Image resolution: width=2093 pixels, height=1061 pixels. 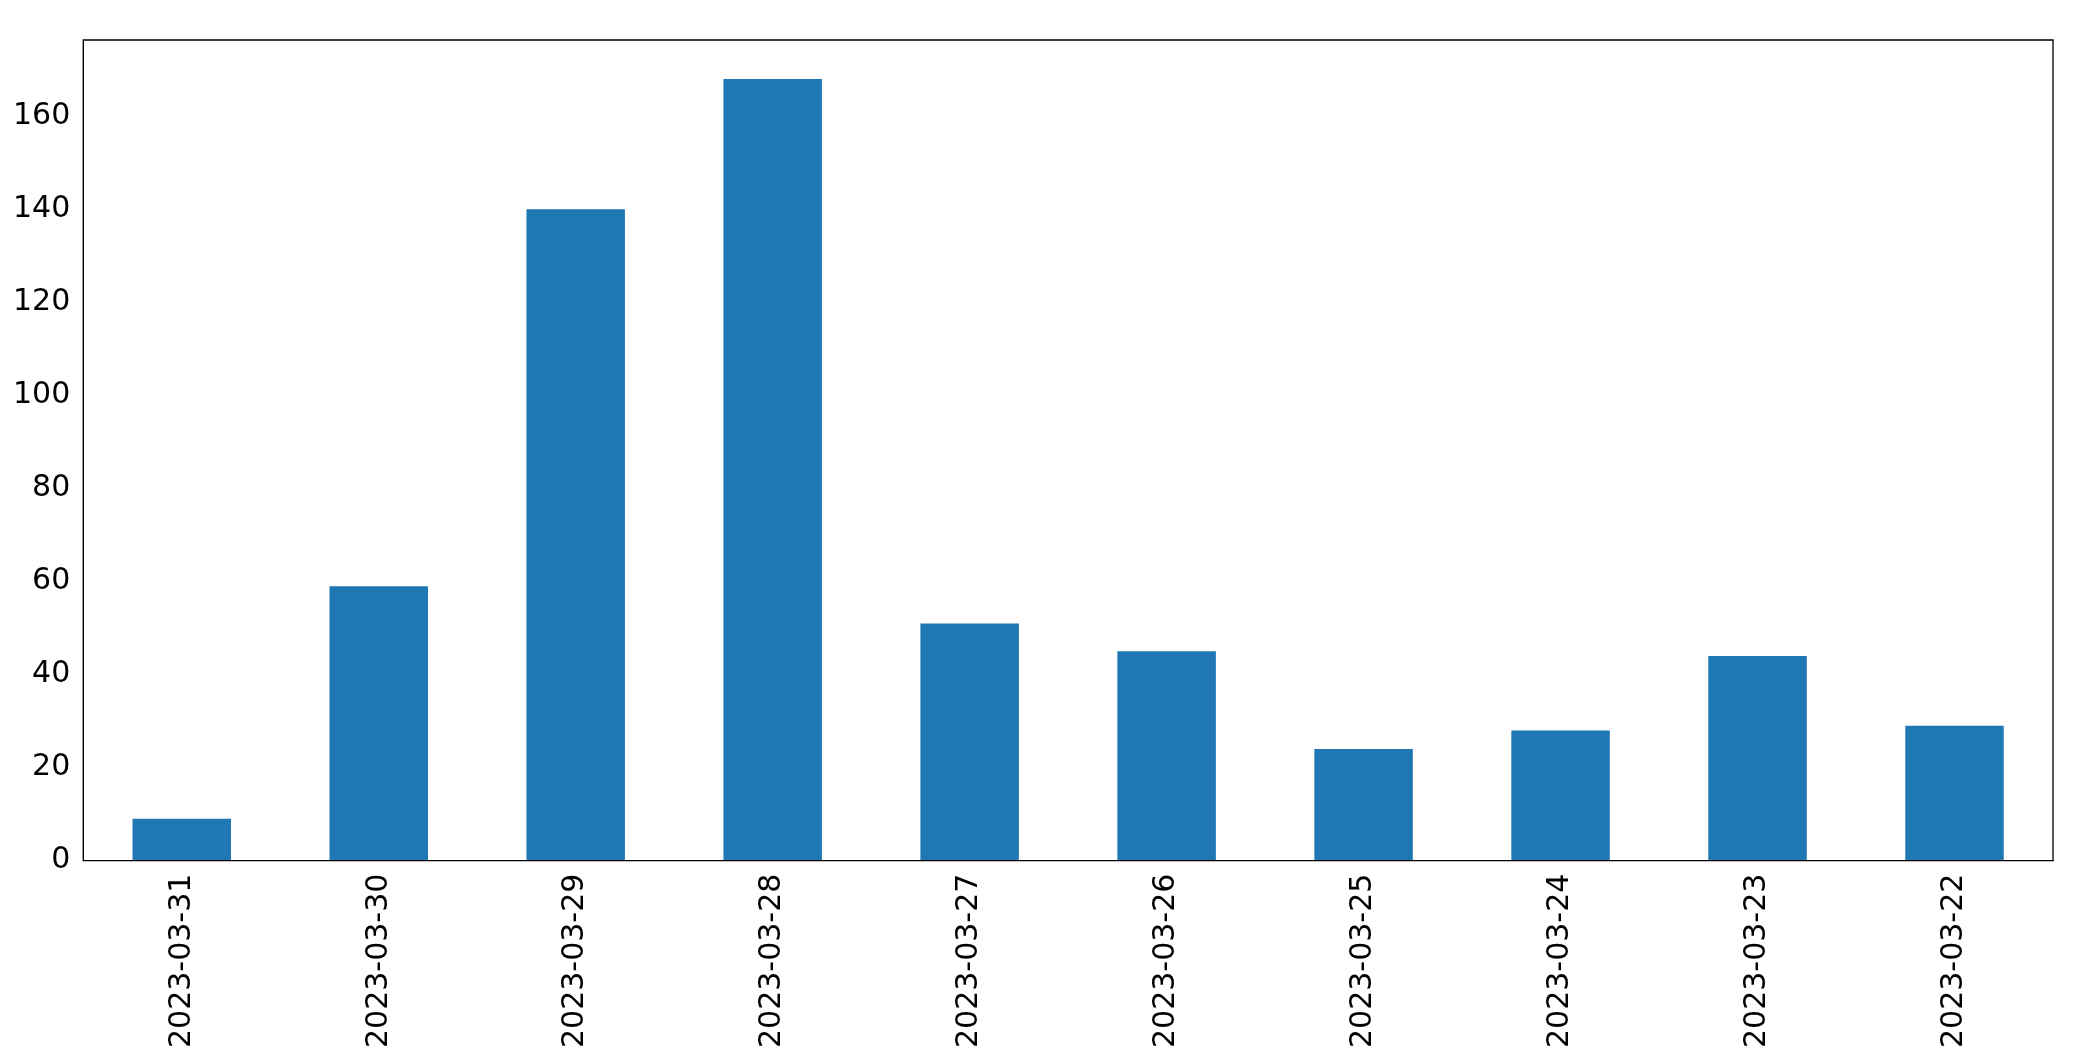 What do you see at coordinates (42, 114) in the screenshot?
I see `y-tick-label: 160` at bounding box center [42, 114].